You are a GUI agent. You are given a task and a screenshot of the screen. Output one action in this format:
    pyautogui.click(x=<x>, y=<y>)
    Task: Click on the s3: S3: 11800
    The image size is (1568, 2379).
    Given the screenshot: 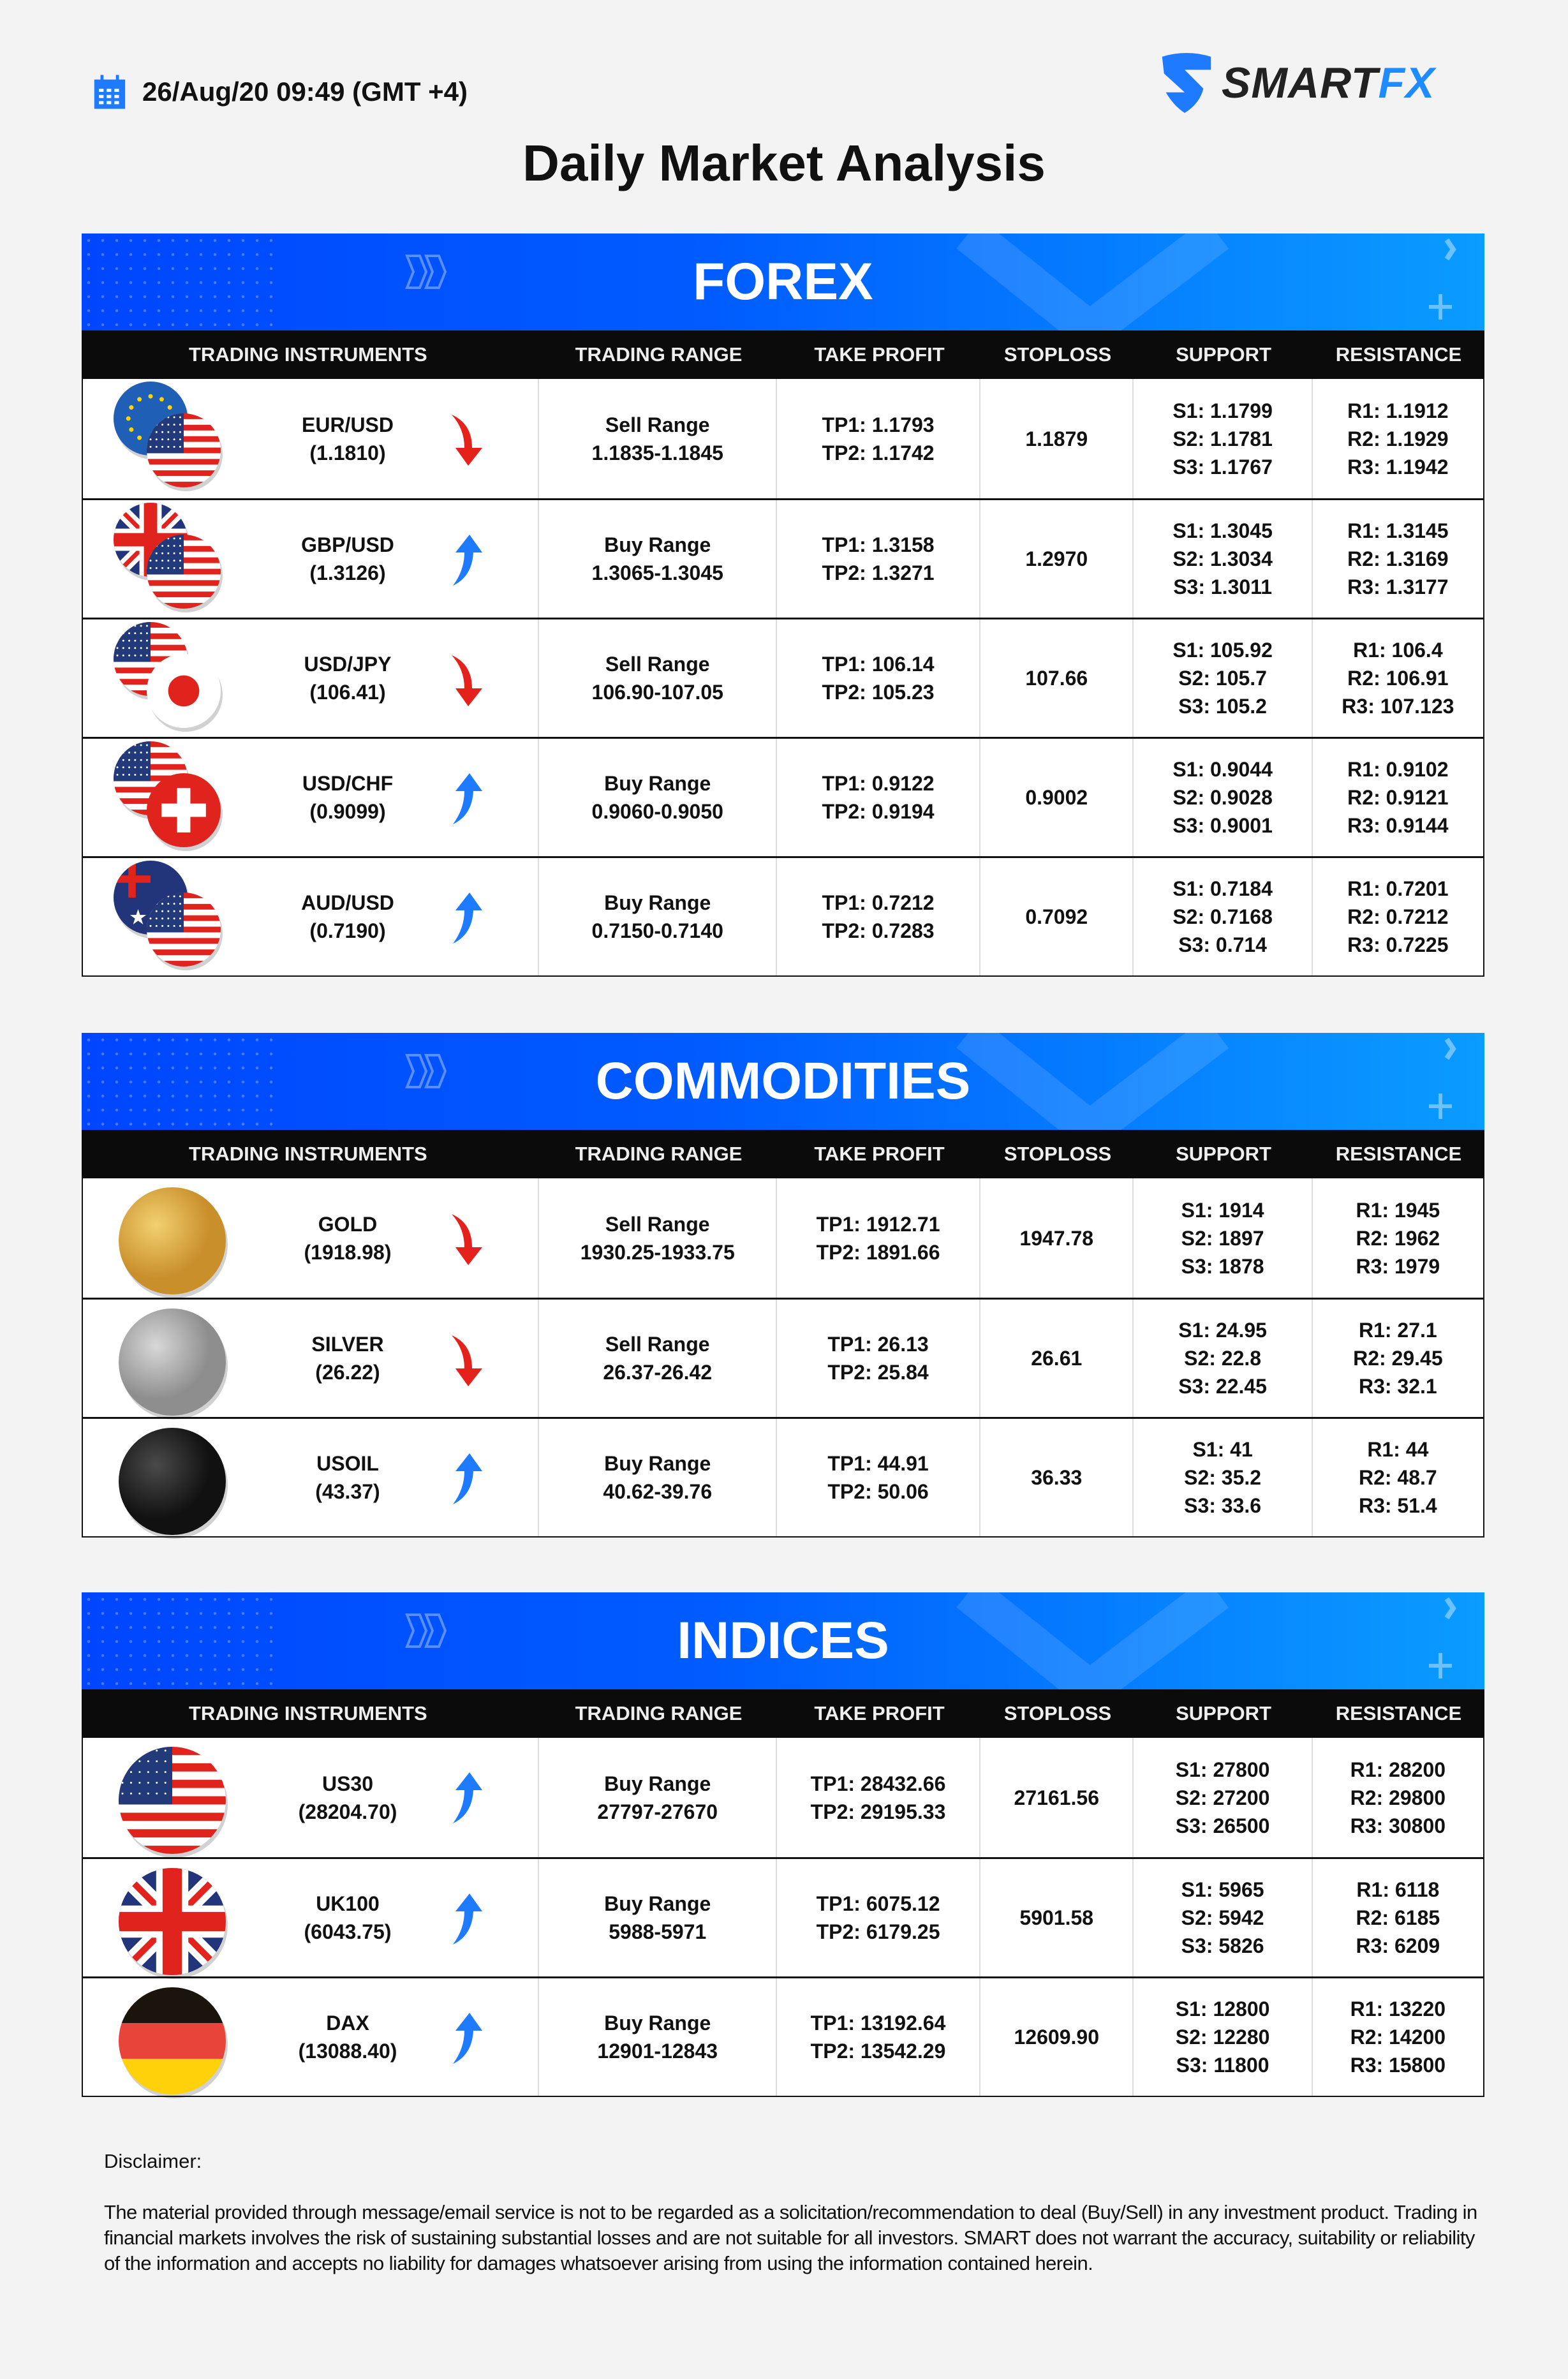 What is the action you would take?
    pyautogui.click(x=1222, y=2065)
    